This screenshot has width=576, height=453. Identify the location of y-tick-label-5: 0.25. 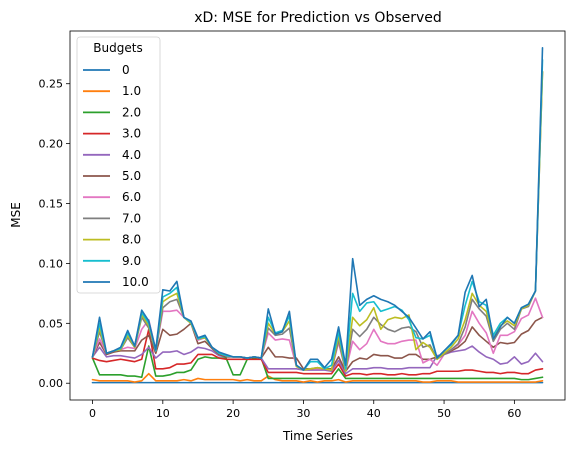
(51, 84).